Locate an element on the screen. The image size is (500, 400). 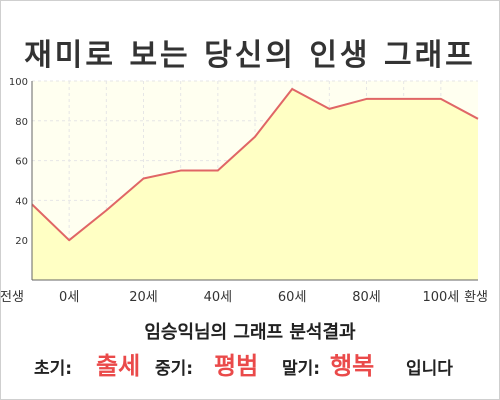
late-value: 행복 is located at coordinates (352, 366).